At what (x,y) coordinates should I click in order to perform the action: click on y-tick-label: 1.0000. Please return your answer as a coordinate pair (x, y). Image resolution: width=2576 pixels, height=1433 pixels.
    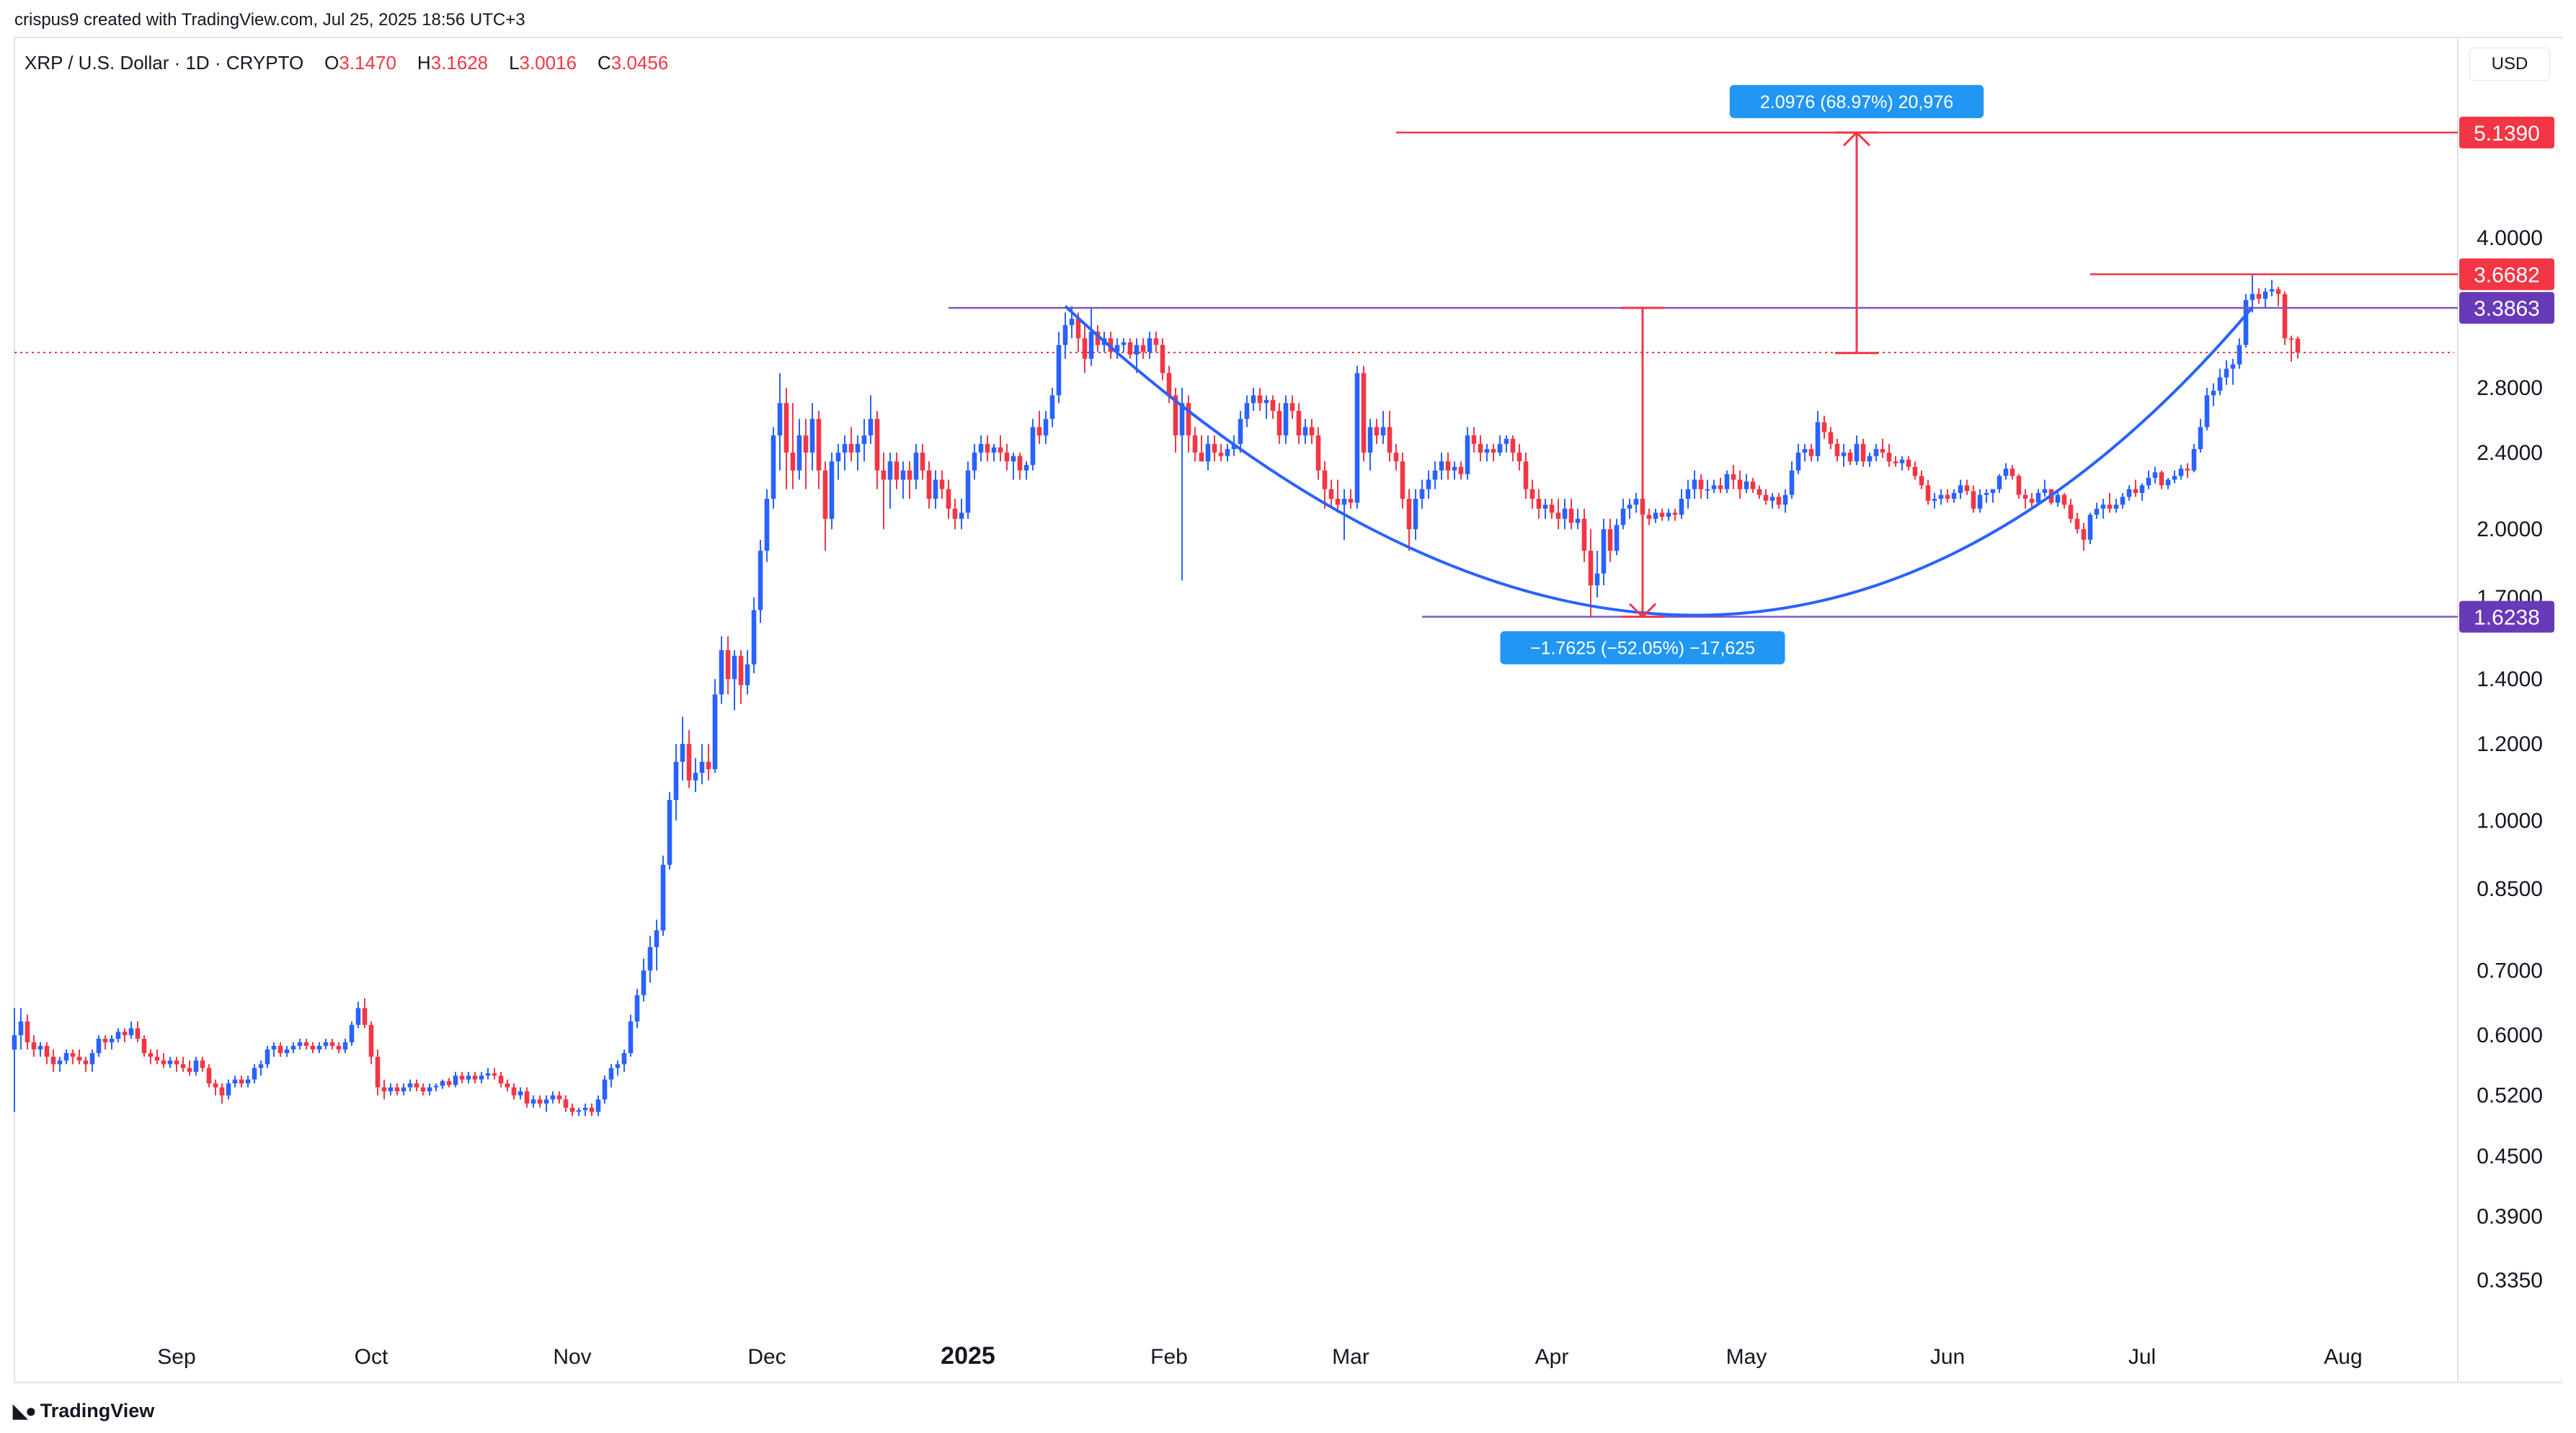
    Looking at the image, I should click on (2510, 821).